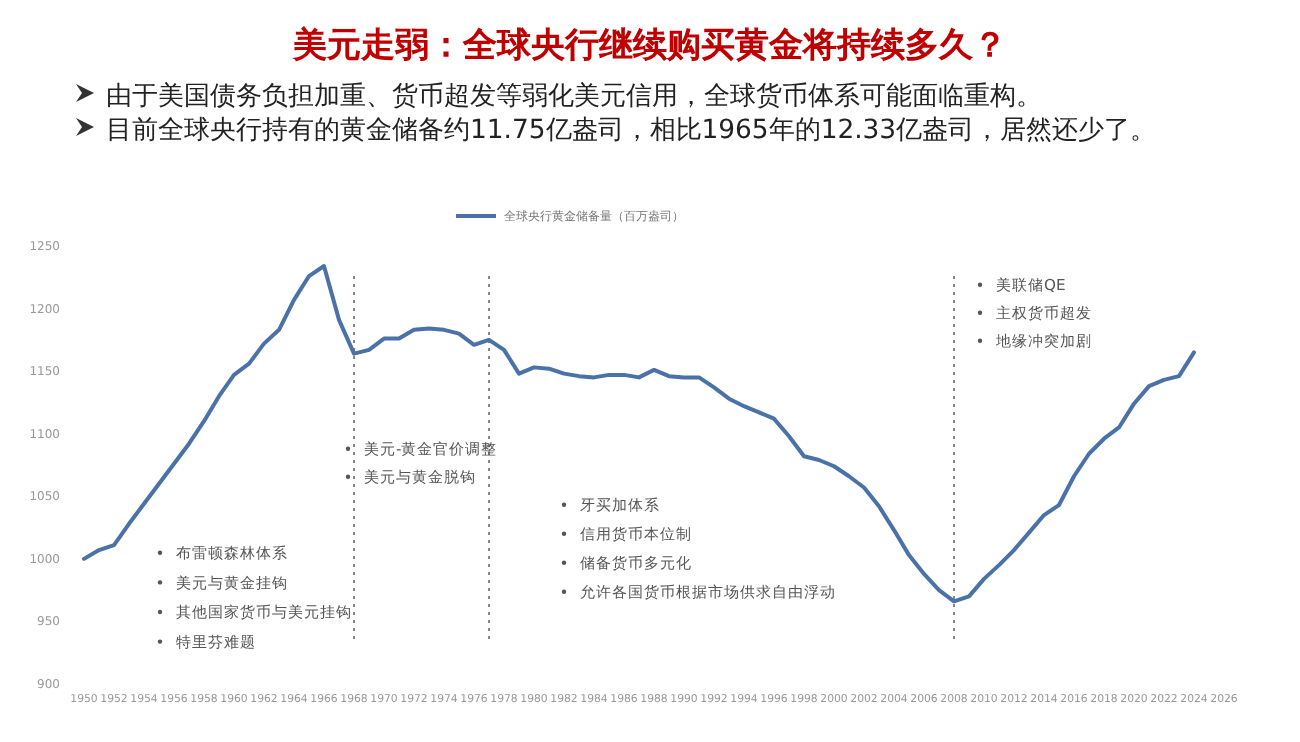  Describe the element at coordinates (631, 131) in the screenshot. I see `text: 目前全球央行持有的黄金储备约11.75亿盎司，相比1965年的12.33亿盎司，居然还少了。` at that location.